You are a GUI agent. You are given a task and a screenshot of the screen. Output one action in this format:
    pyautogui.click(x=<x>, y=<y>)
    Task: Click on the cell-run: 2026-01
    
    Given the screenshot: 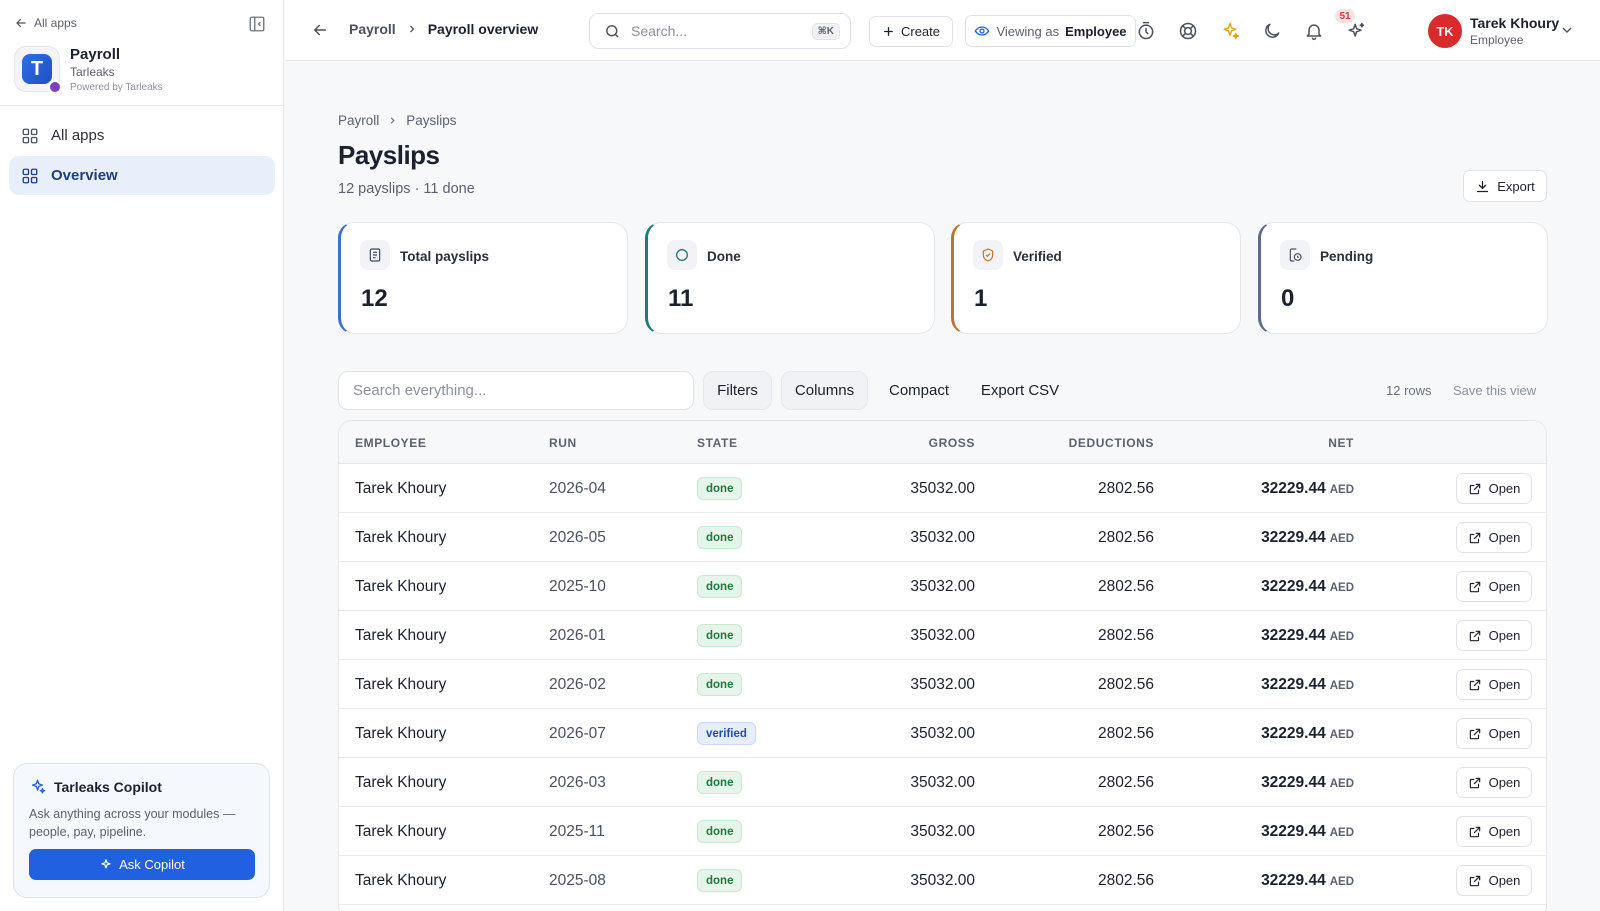 What is the action you would take?
    pyautogui.click(x=577, y=635)
    